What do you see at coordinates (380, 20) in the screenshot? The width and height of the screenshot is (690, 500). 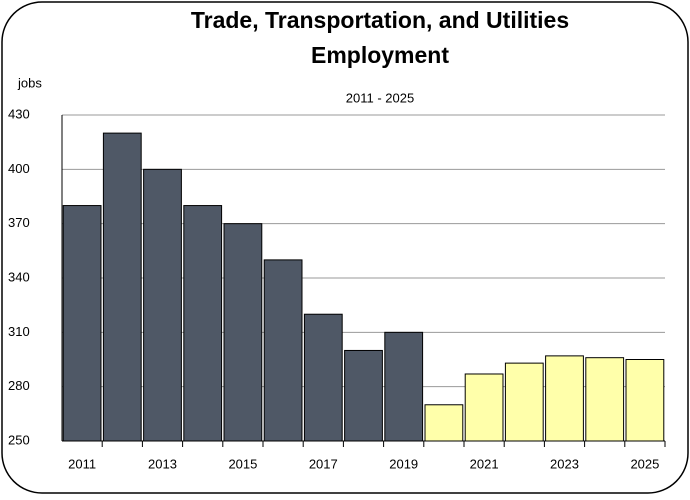 I see `chart-title: Trade, Transportation, and Utilities` at bounding box center [380, 20].